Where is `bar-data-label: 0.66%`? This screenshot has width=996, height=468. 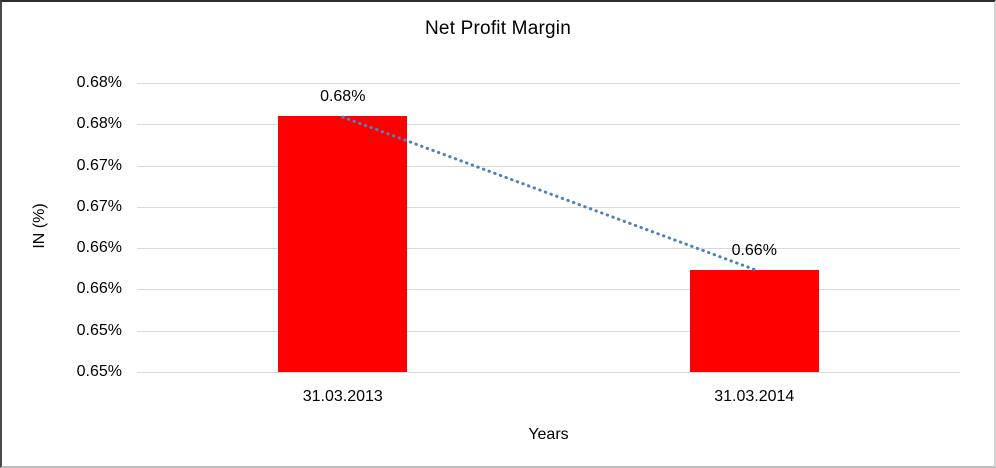 bar-data-label: 0.66% is located at coordinates (754, 251).